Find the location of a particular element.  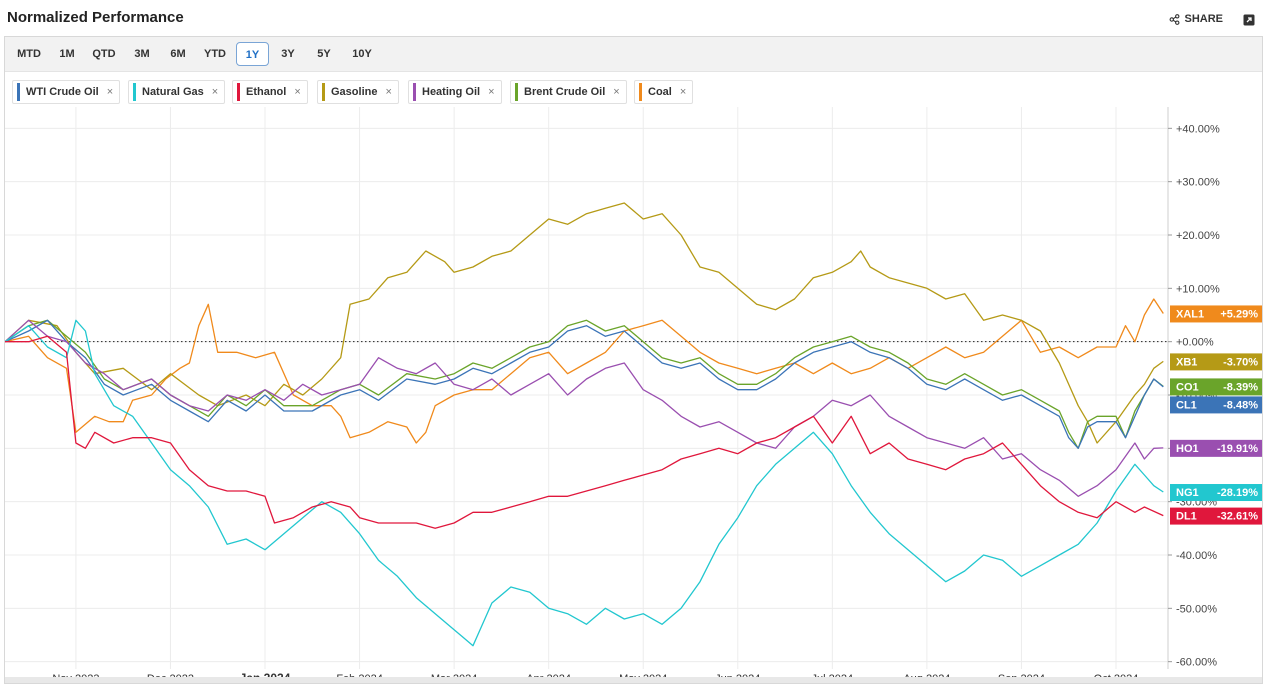

legend-item-wti: WTI Crude Oil × is located at coordinates (66, 92).